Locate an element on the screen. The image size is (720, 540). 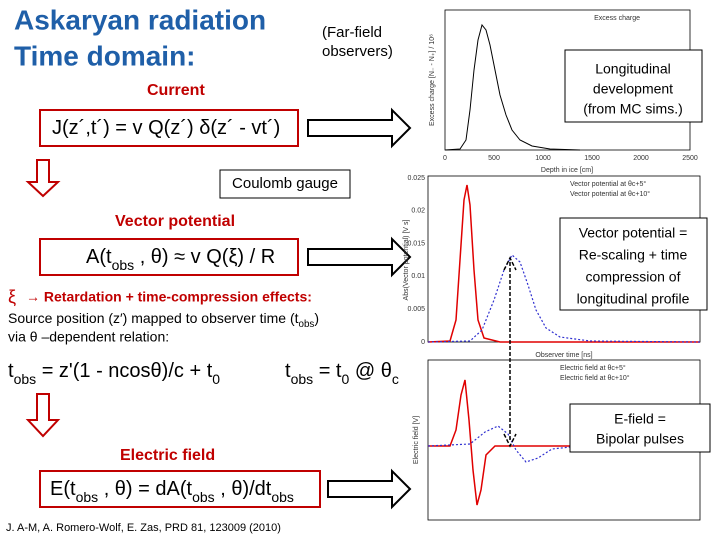
text-part: , θ) ≈ v Q(ξ) / R is located at coordinates (204, 257).